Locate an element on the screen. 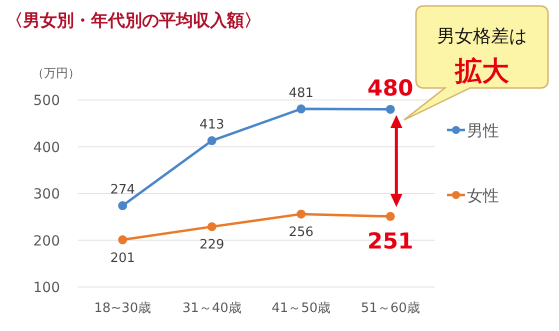 This screenshot has height=331, width=559. y-tick-label: 100 is located at coordinates (46, 288).